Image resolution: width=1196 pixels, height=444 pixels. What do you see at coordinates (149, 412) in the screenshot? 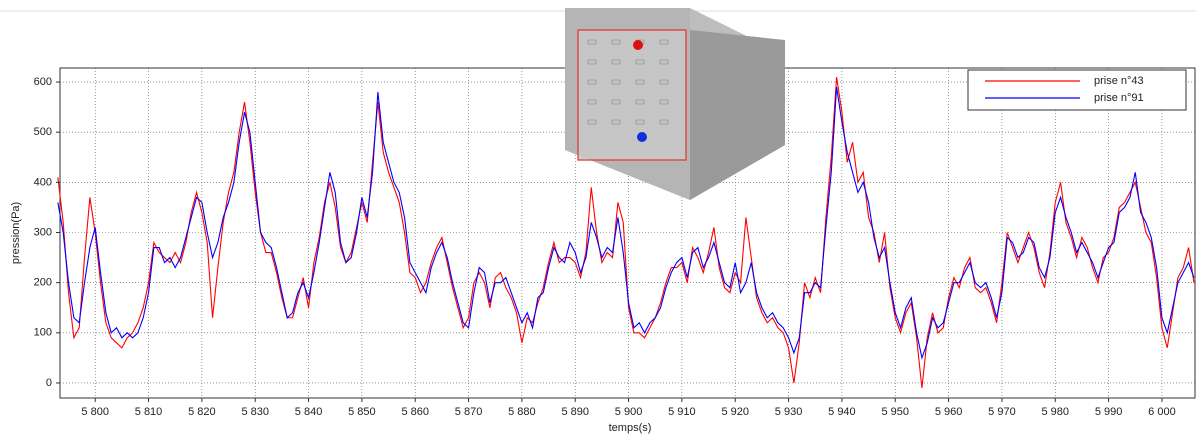
I see `x-tick-label: 5 810` at bounding box center [149, 412].